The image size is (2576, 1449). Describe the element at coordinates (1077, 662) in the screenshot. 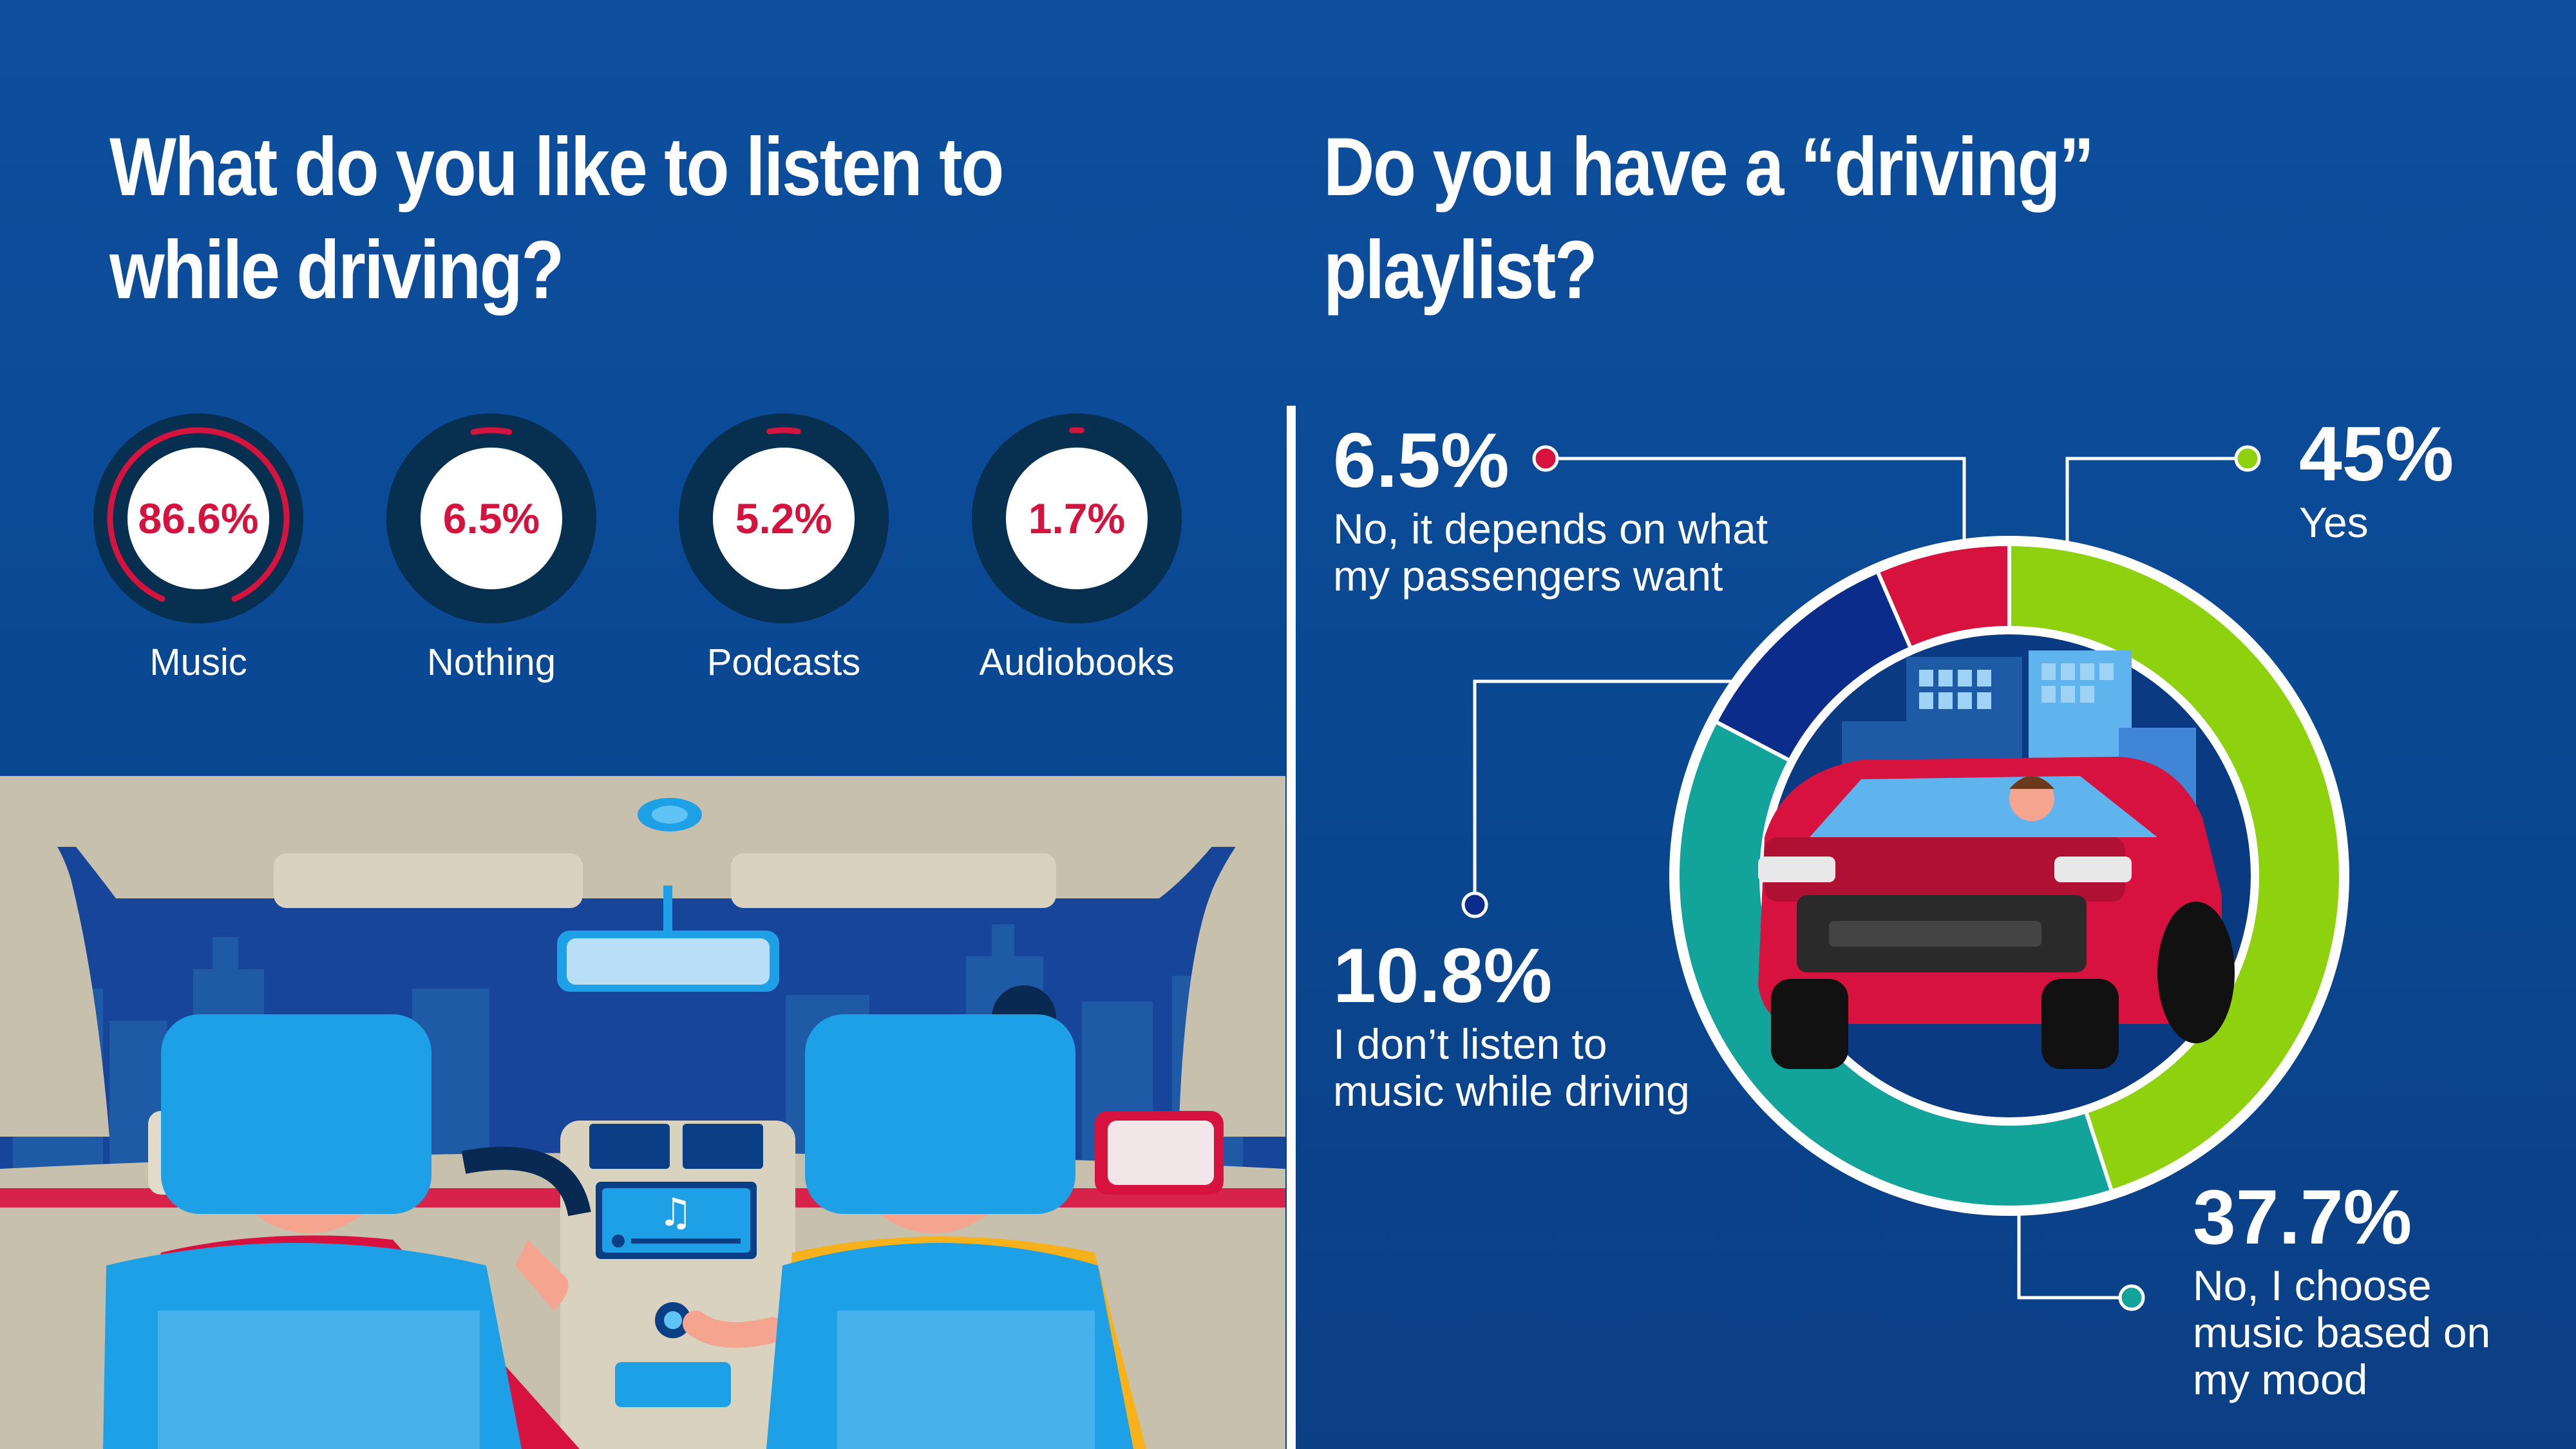

I see `gauge-label-audiobooks: Audiobooks` at that location.